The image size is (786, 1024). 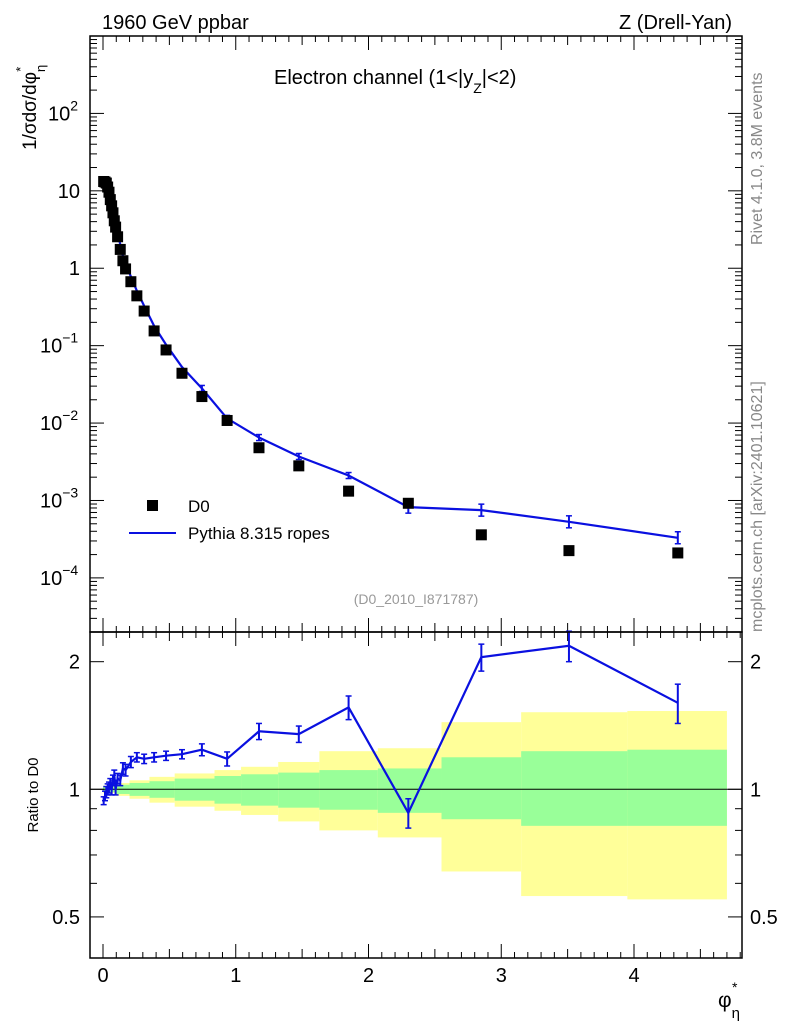 What do you see at coordinates (501, 976) in the screenshot?
I see `x-tick-label: 3` at bounding box center [501, 976].